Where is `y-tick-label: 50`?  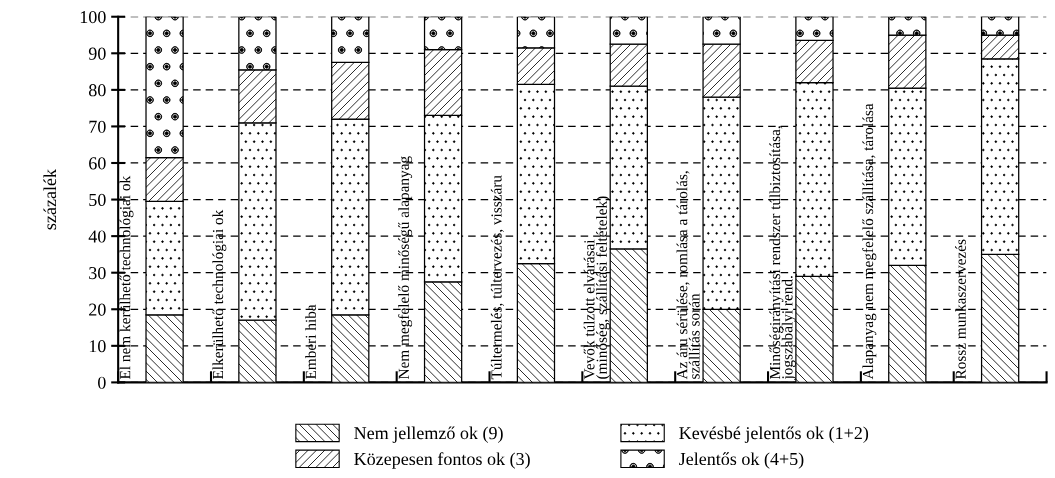 y-tick-label: 50 is located at coordinates (97, 200).